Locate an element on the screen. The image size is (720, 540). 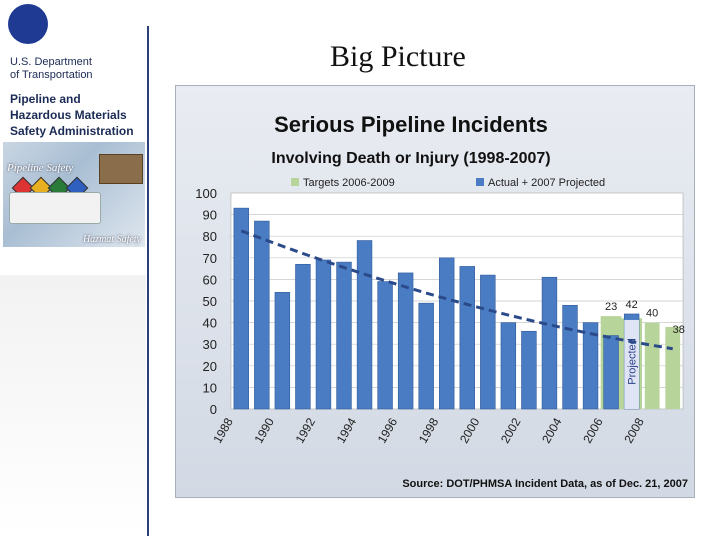
hazmat-sign-image is located at coordinates (121, 169).